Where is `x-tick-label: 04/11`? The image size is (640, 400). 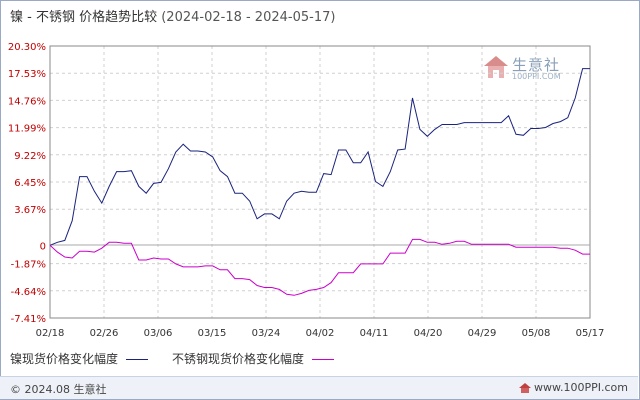 x-tick-label: 04/11 is located at coordinates (374, 333).